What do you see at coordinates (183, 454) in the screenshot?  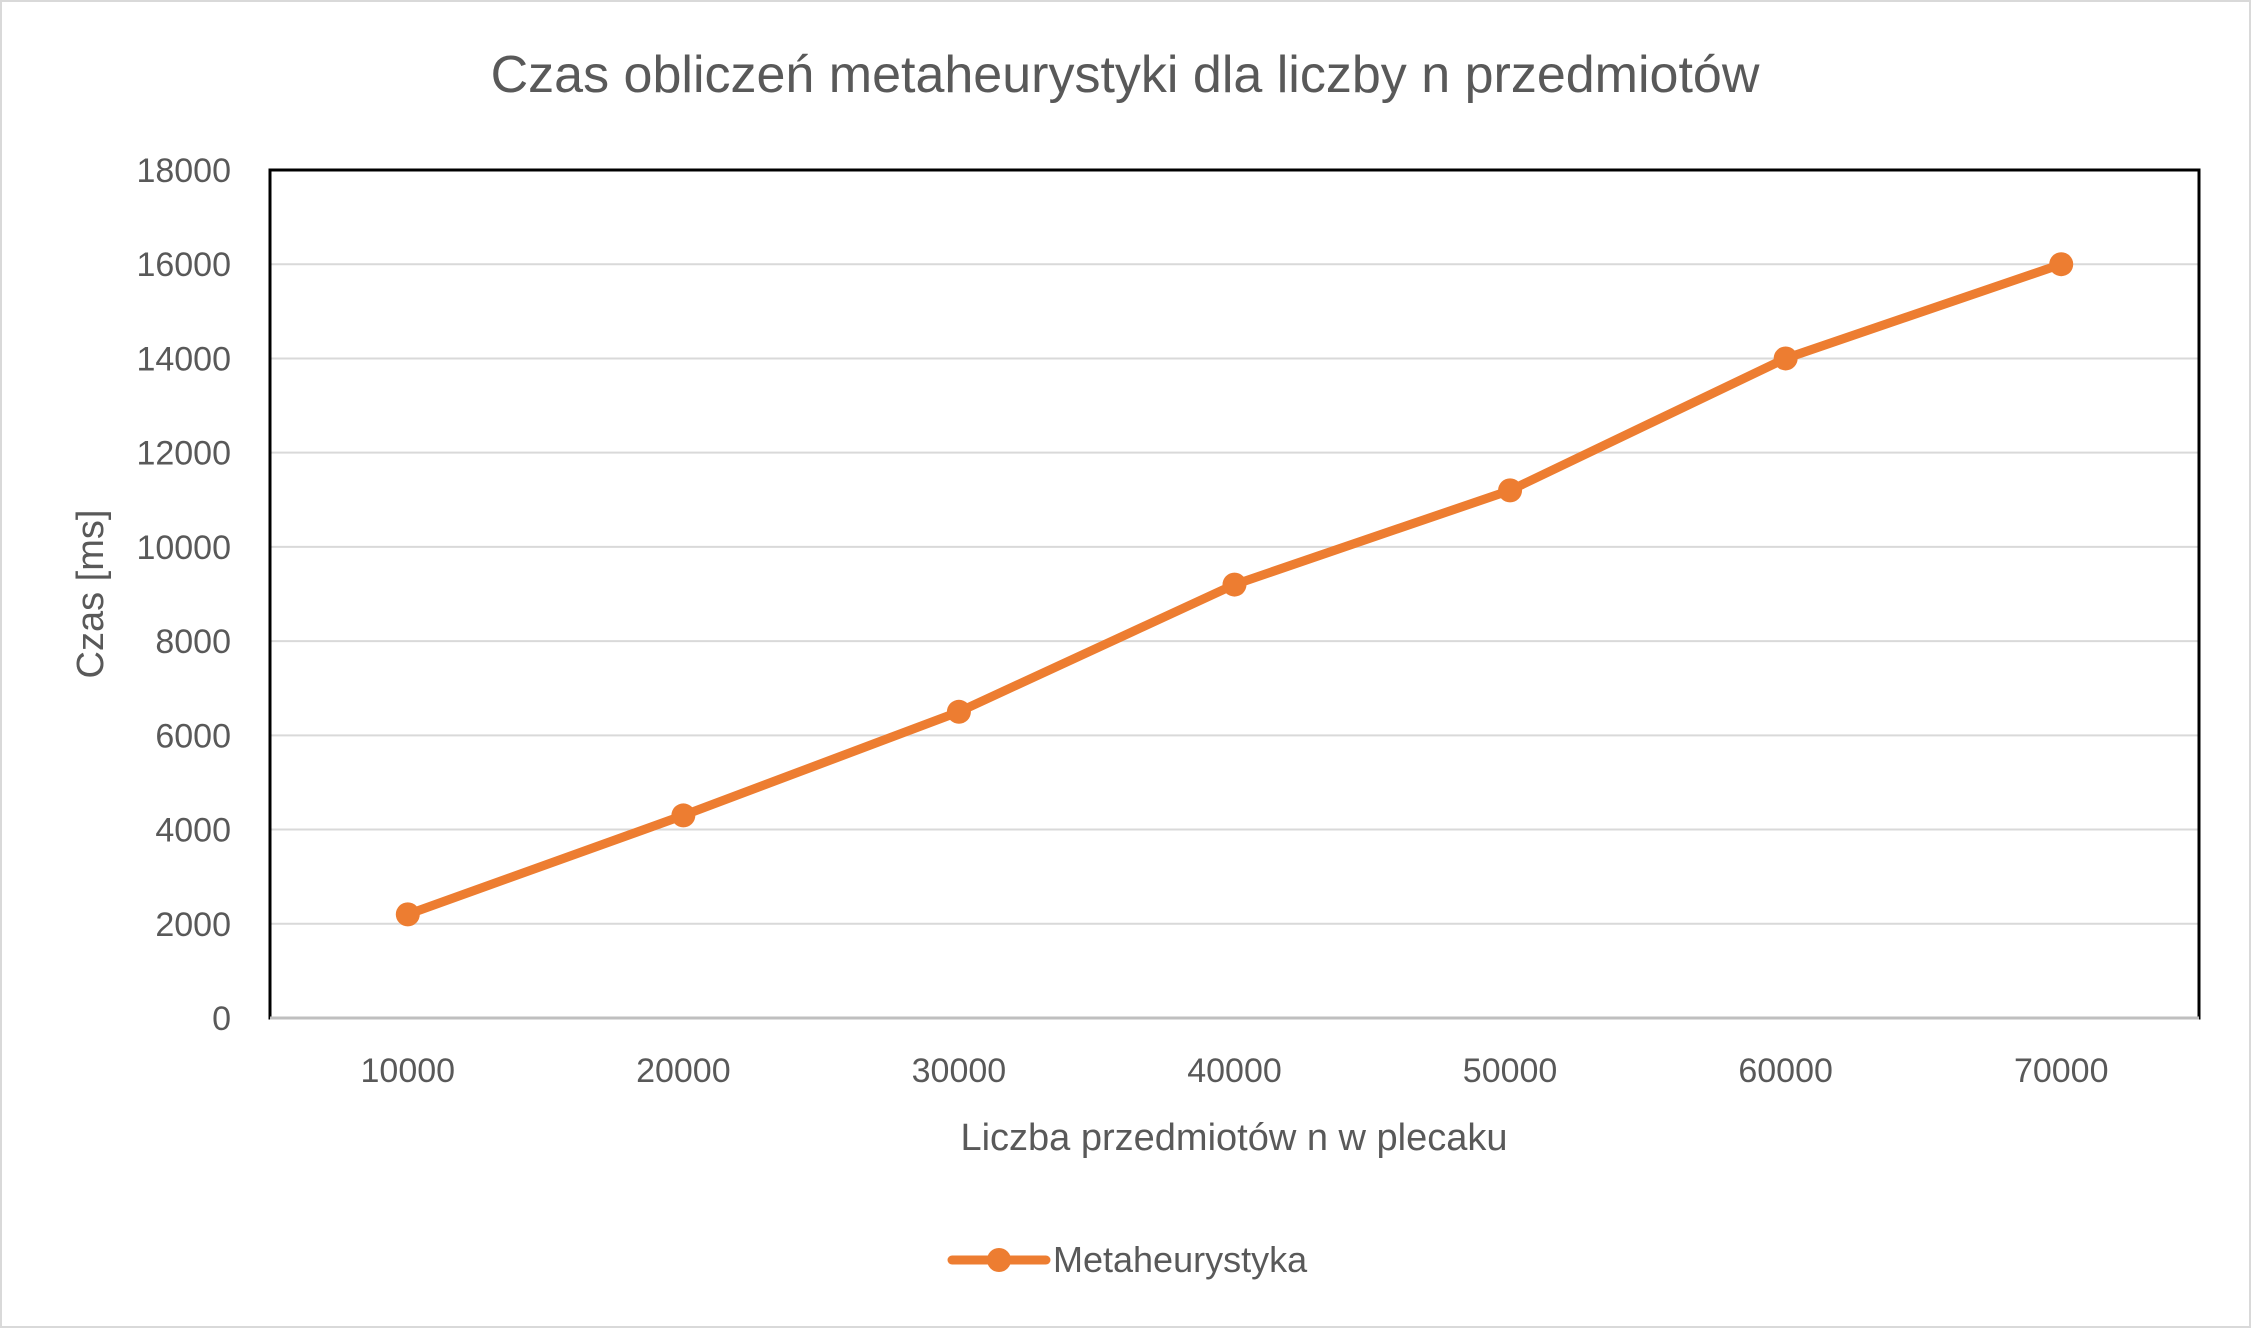 I see `y-tick-label: 12000` at bounding box center [183, 454].